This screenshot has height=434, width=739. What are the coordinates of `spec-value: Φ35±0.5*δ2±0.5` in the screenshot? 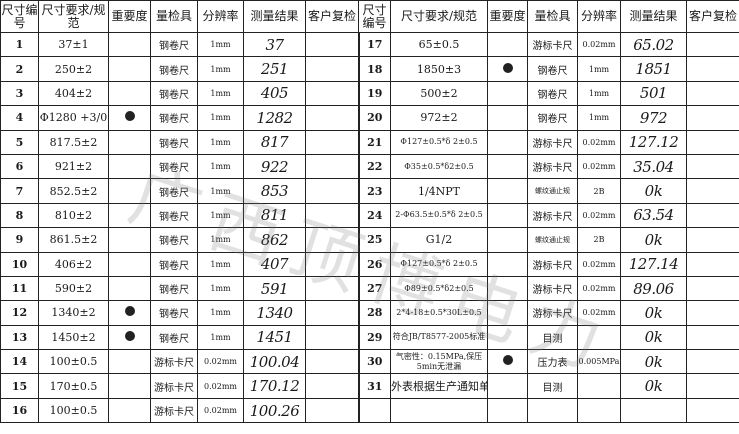 It's located at (439, 166).